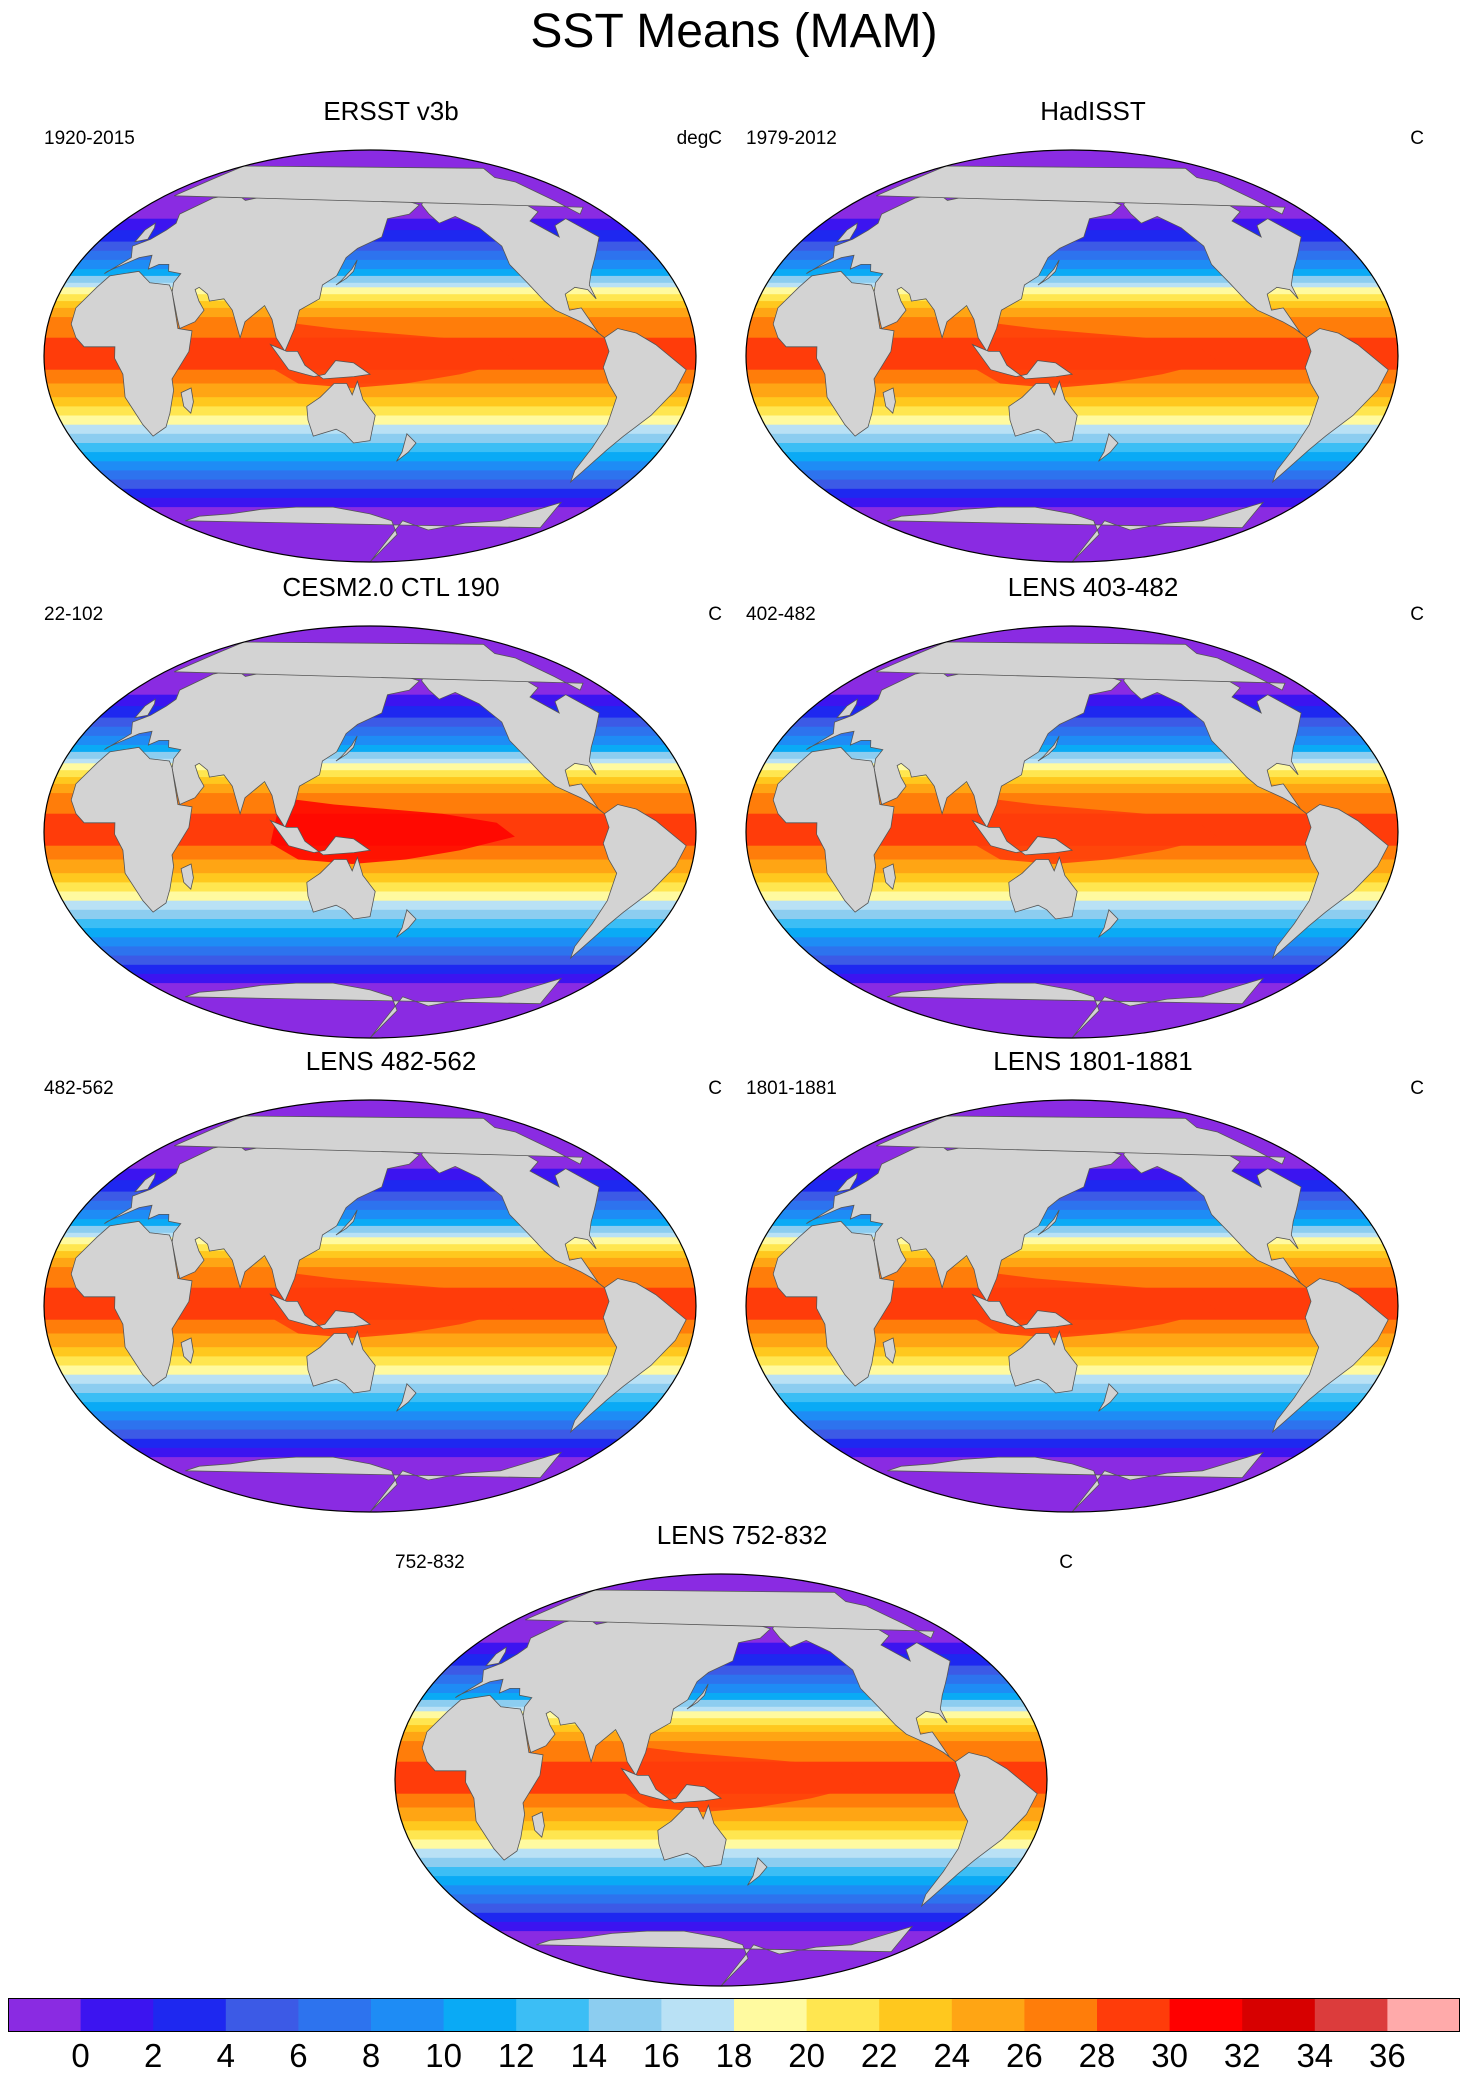 The image size is (1468, 2082). What do you see at coordinates (742, 1535) in the screenshot?
I see `panel-title: LENS 752-832` at bounding box center [742, 1535].